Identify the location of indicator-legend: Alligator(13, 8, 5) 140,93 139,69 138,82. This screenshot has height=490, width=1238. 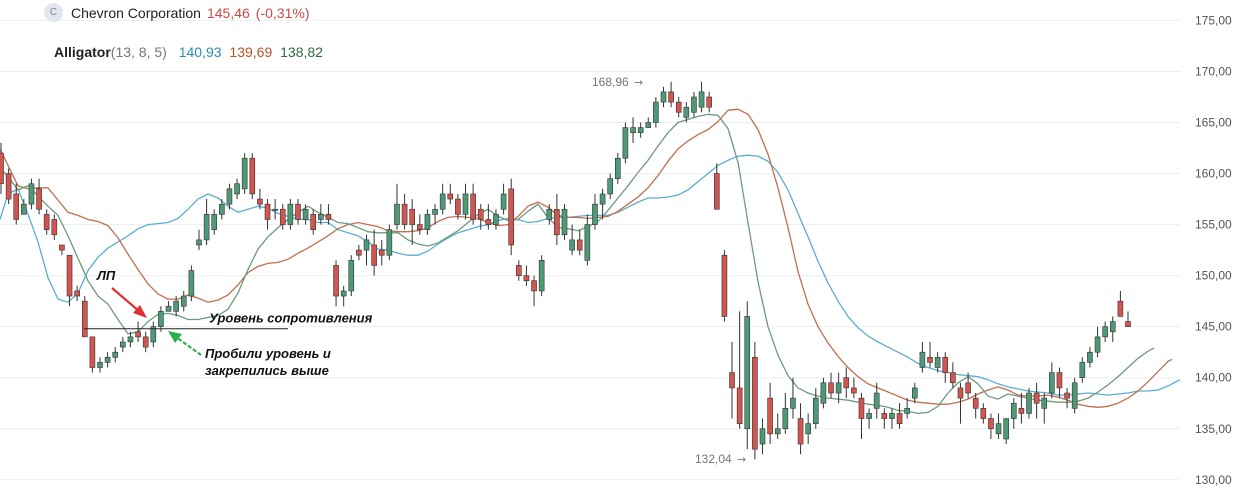
(188, 52).